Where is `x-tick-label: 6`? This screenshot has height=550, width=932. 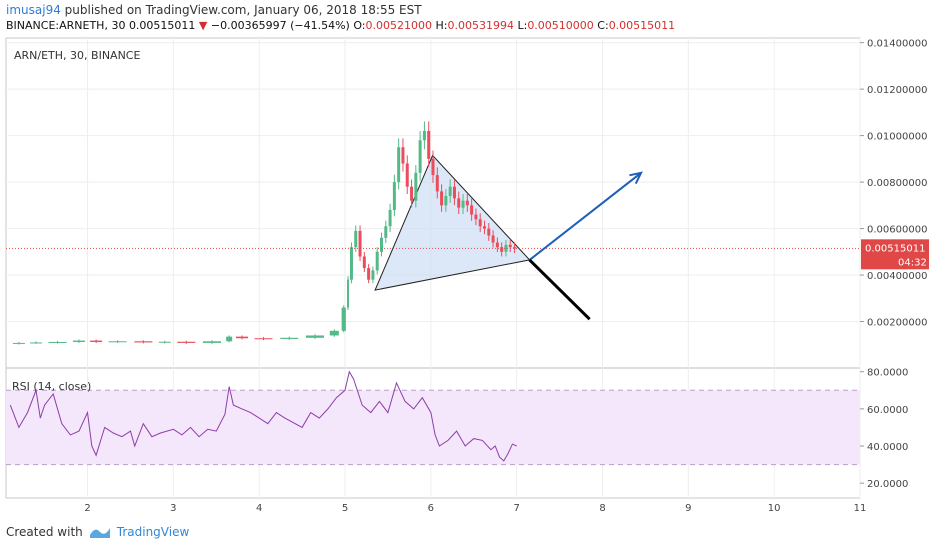 x-tick-label: 6 is located at coordinates (431, 508).